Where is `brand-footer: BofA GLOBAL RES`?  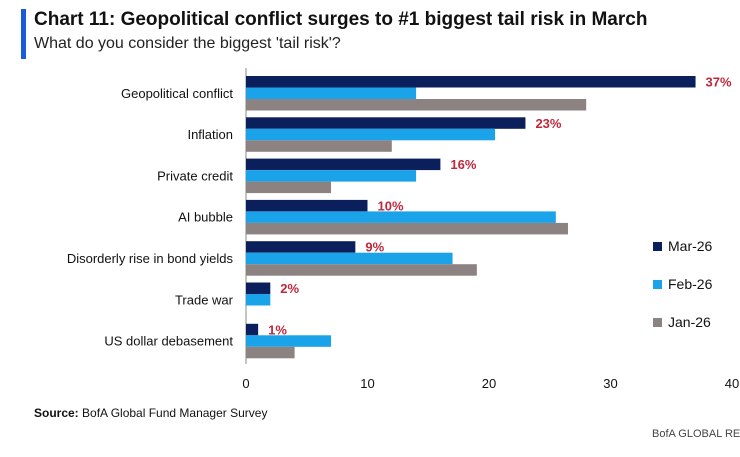 brand-footer: BofA GLOBAL RES is located at coordinates (696, 434).